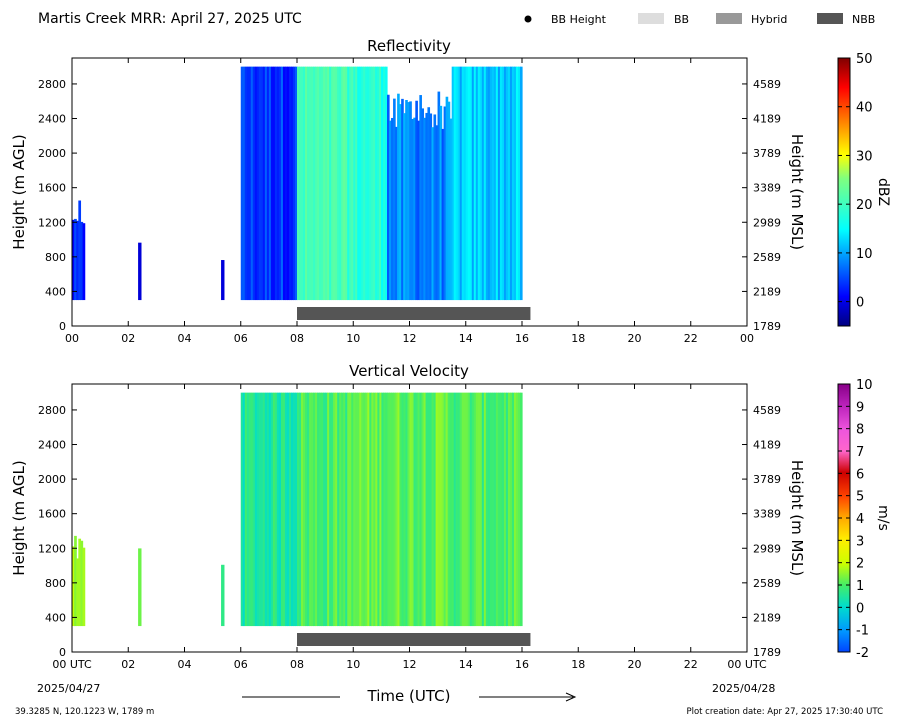 The height and width of the screenshot is (725, 900). What do you see at coordinates (797, 192) in the screenshot?
I see `reflectivity-ylabel-right: Height (m MSL)` at bounding box center [797, 192].